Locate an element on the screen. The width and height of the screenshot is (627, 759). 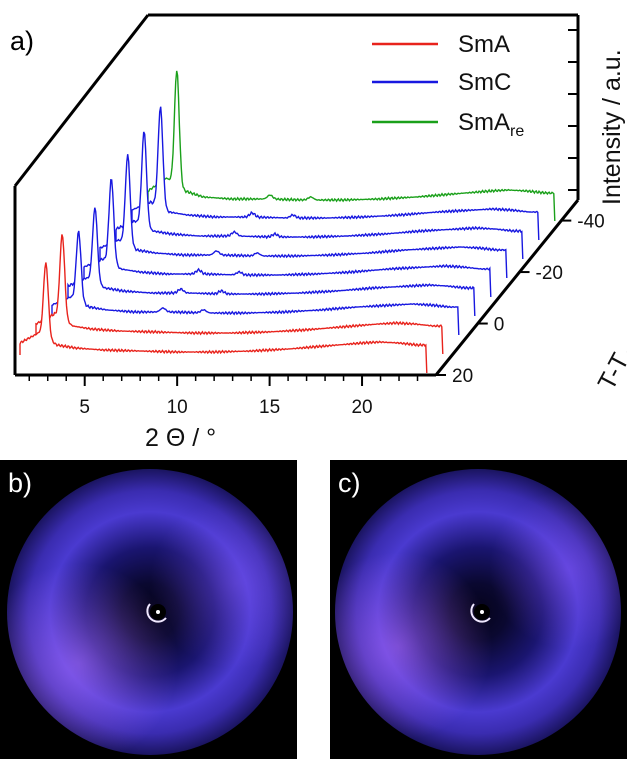
z-tick-label: -20 is located at coordinates (549, 273).